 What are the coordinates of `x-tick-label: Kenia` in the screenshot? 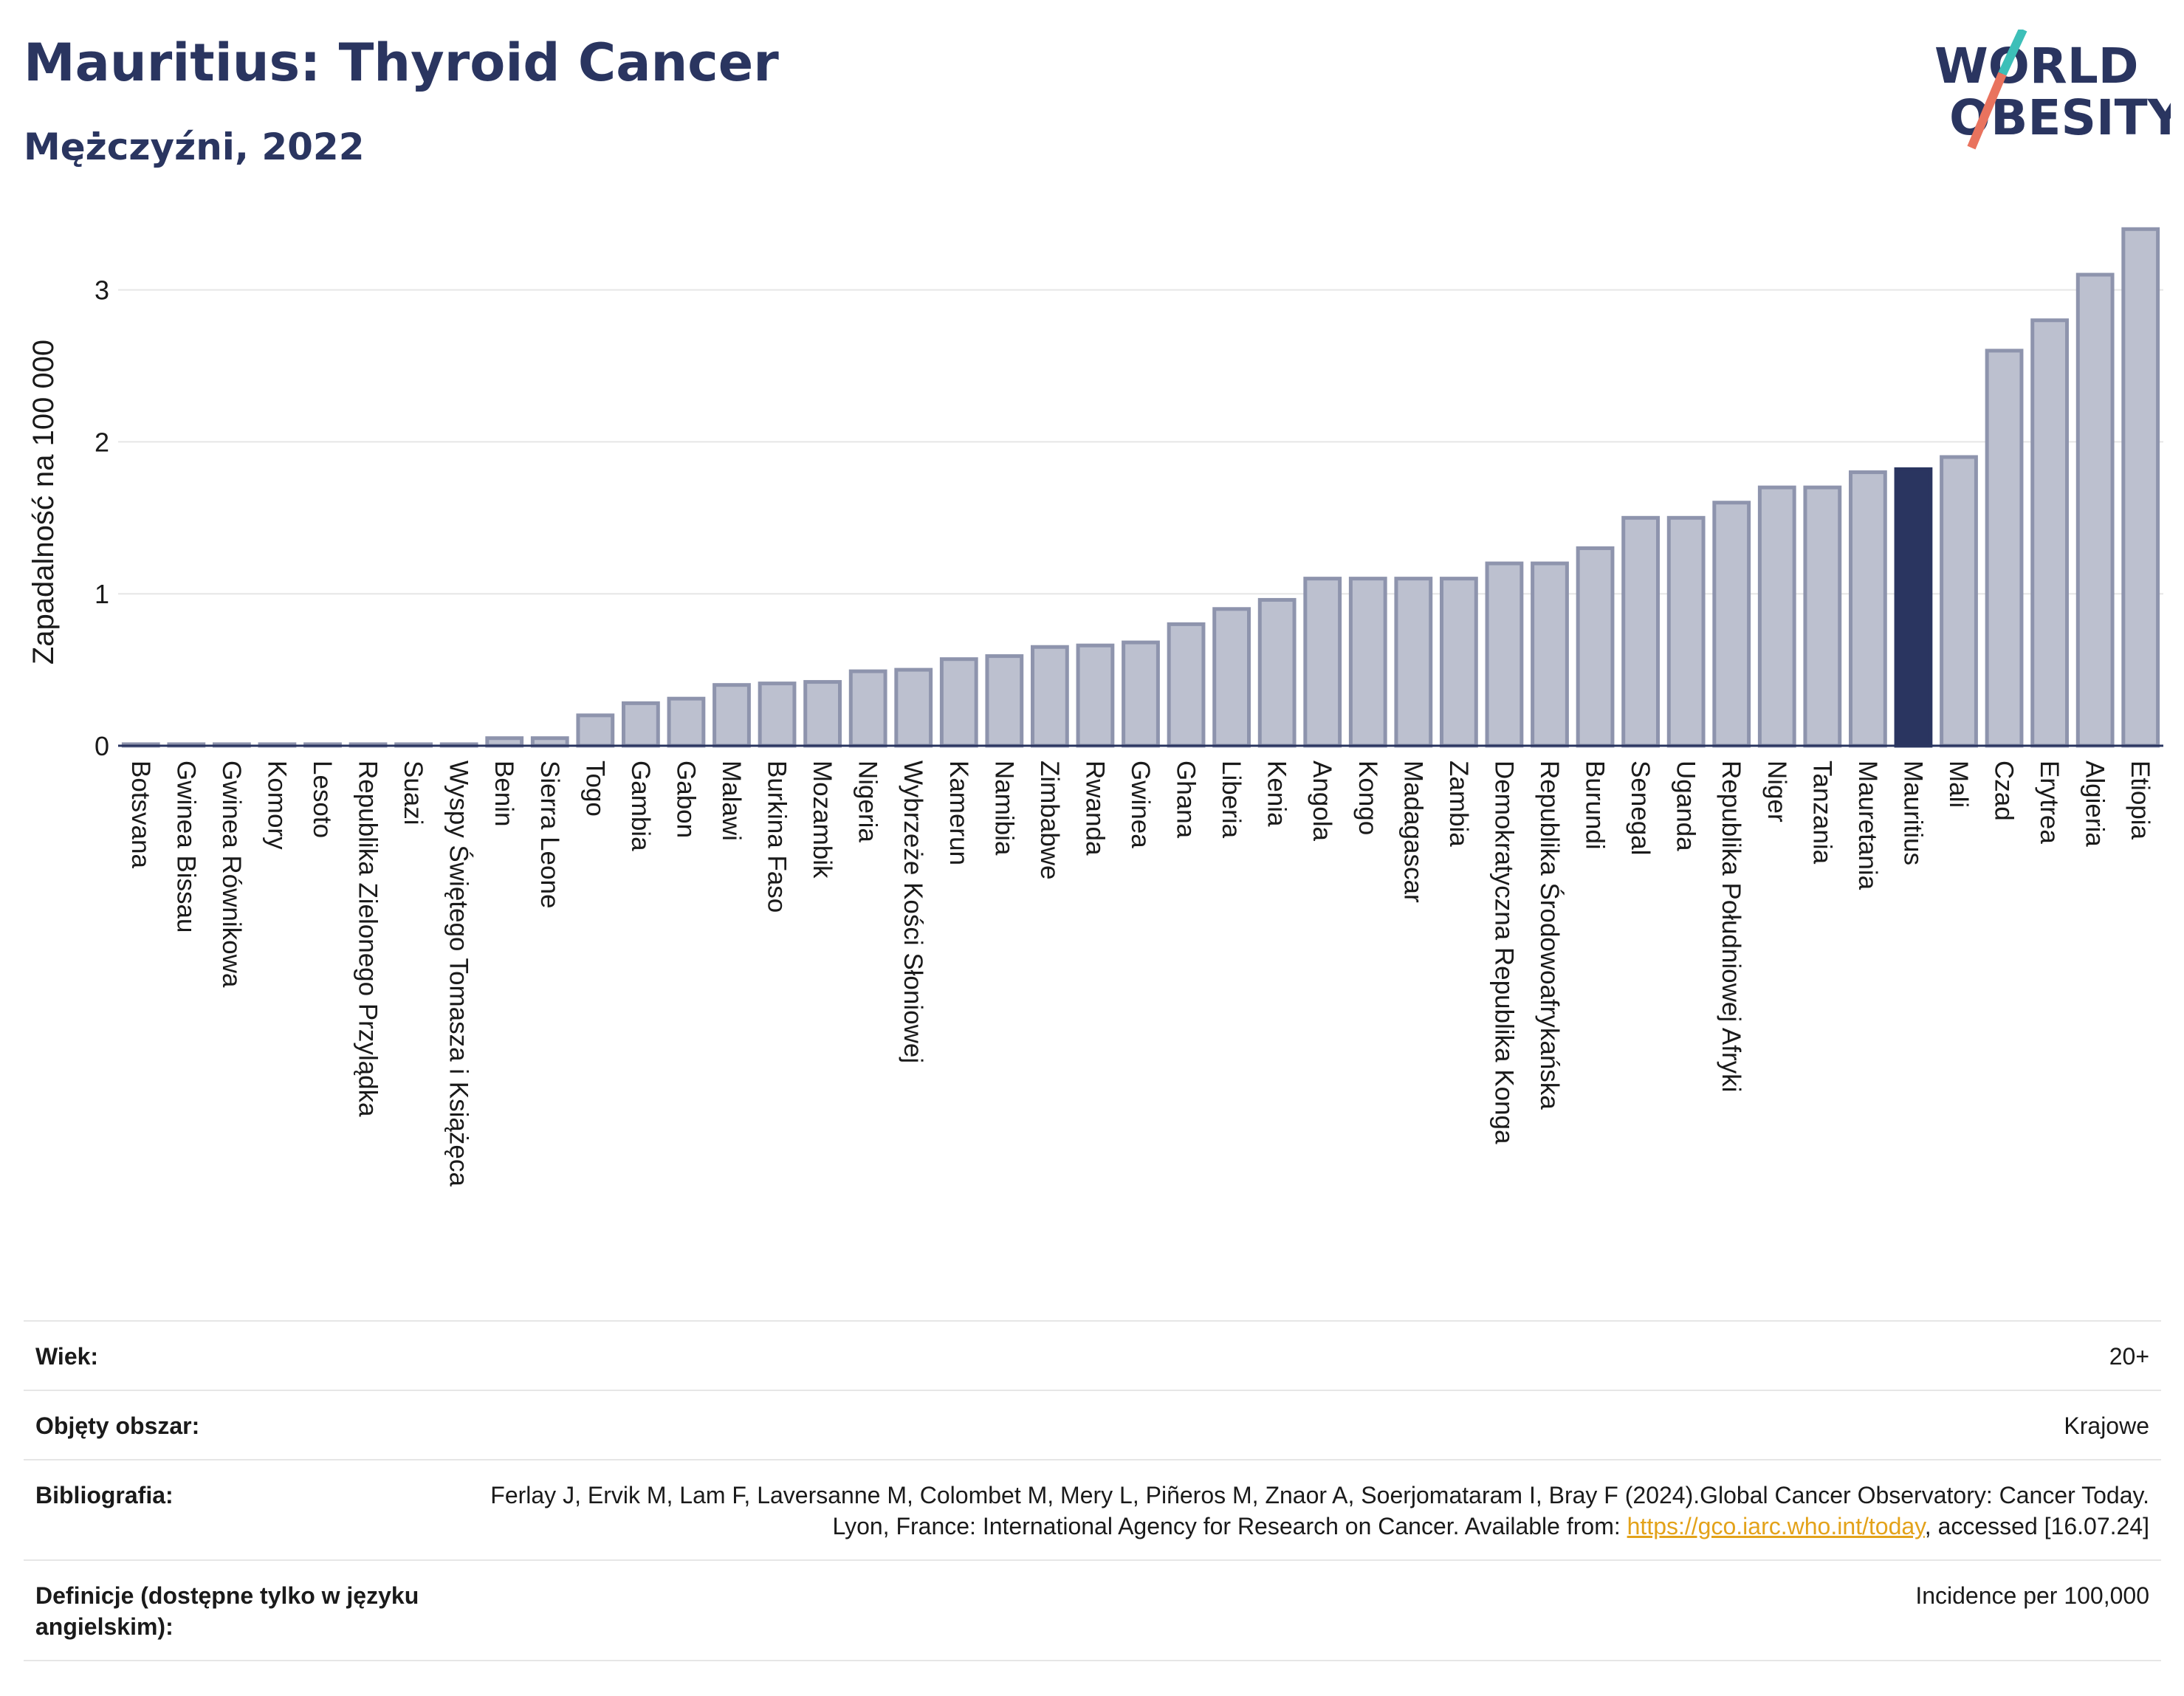 It's located at (1277, 794).